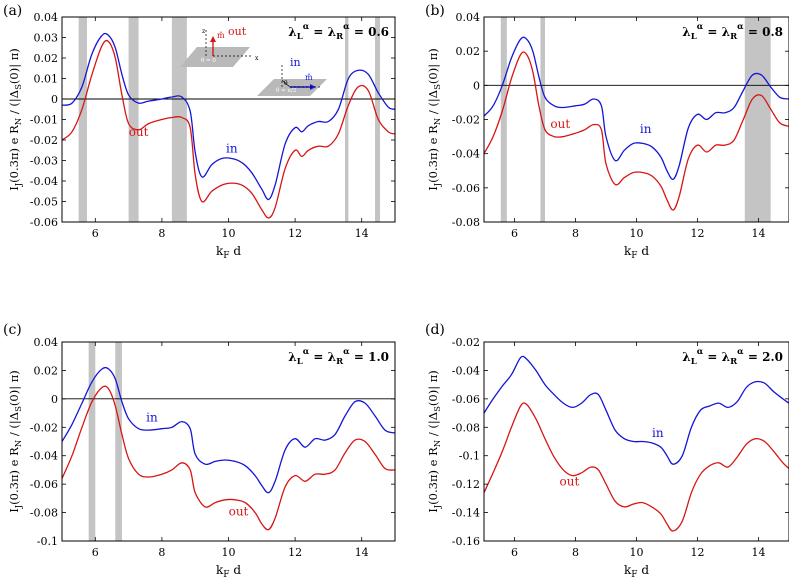  I want to click on panel-label: (b), so click(435, 11).